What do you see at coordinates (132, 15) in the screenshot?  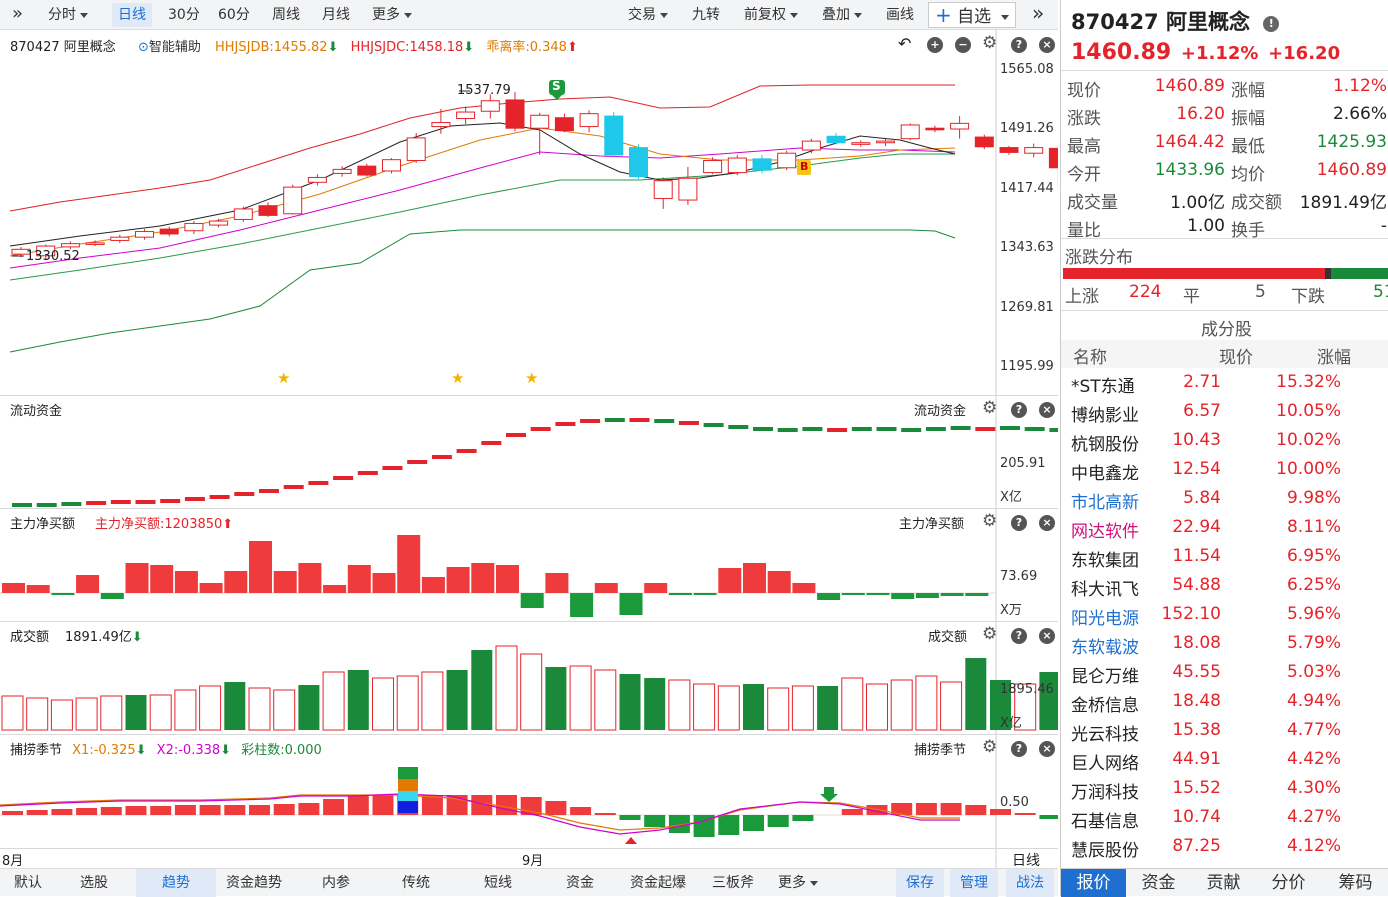 I see `tab-daily: 日线` at bounding box center [132, 15].